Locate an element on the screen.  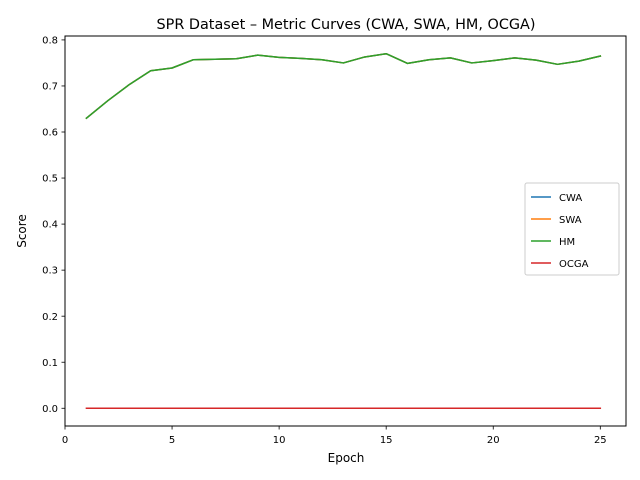
y-tick-label: 0.8 is located at coordinates (50, 41).